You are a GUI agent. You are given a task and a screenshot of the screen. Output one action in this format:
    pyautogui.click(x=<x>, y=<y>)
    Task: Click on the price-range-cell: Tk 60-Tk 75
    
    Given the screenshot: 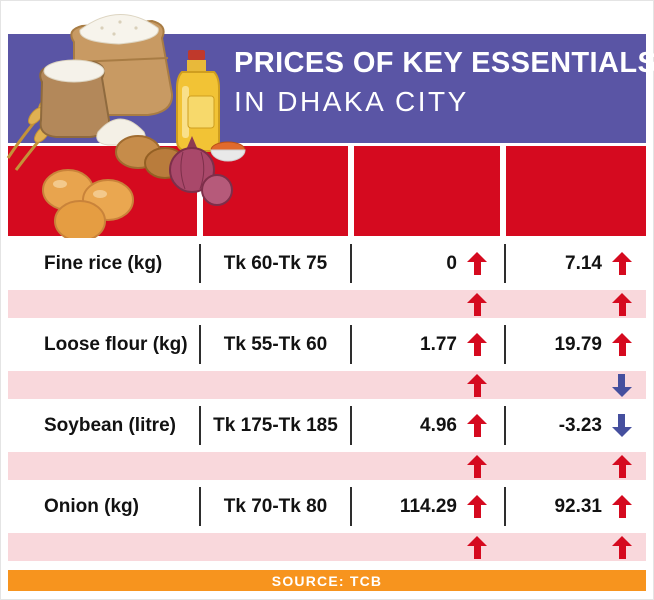 What is the action you would take?
    pyautogui.click(x=275, y=263)
    